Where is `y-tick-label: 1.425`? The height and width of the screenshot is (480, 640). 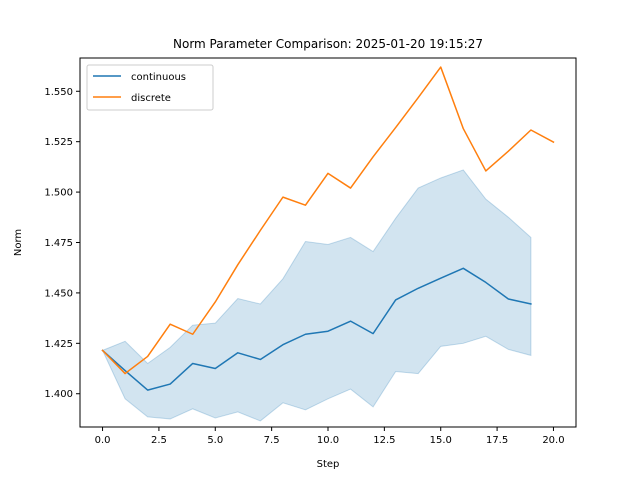
y-tick-label: 1.425 is located at coordinates (58, 344).